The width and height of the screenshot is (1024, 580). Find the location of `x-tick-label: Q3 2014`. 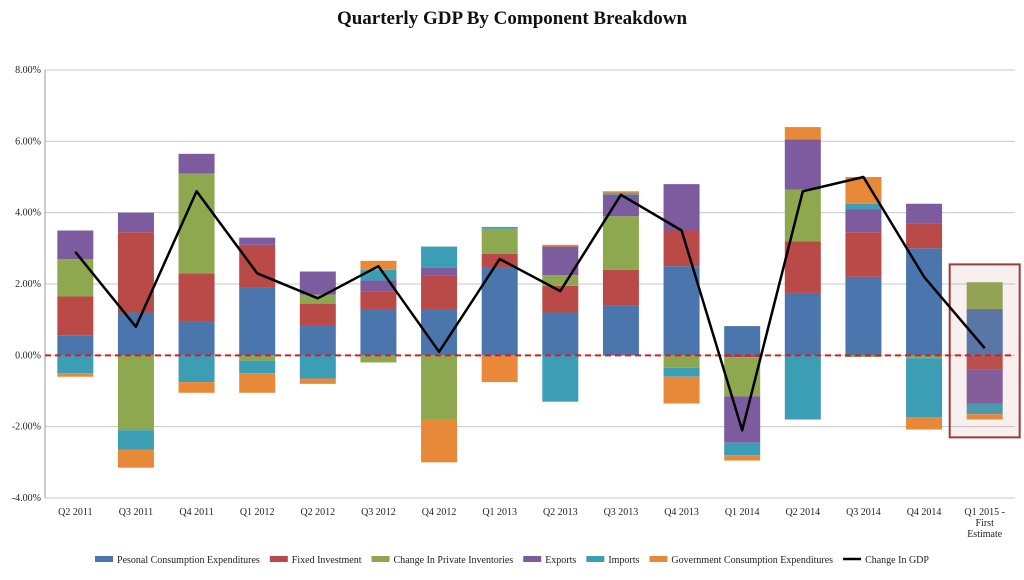

x-tick-label: Q3 2014 is located at coordinates (863, 512).